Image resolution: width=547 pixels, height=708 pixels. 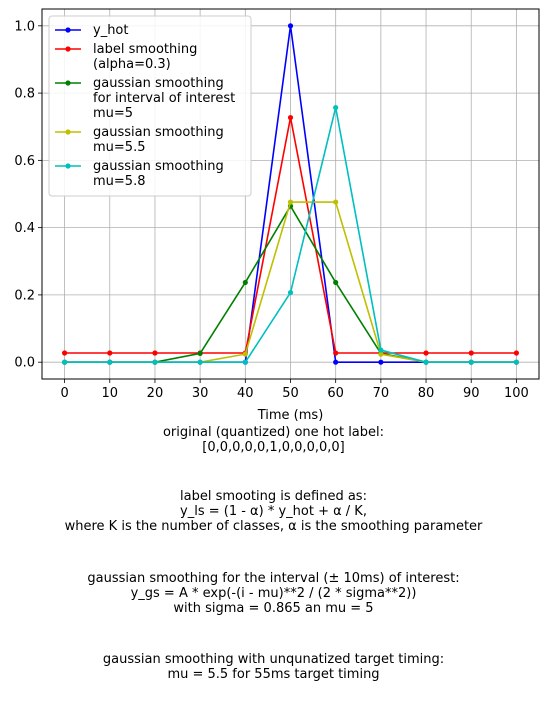 I want to click on x-tick-label: 70, so click(x=381, y=393).